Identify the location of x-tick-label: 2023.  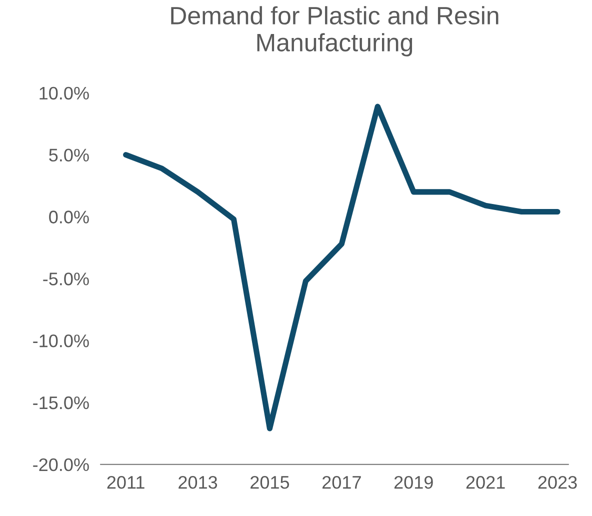
(557, 482).